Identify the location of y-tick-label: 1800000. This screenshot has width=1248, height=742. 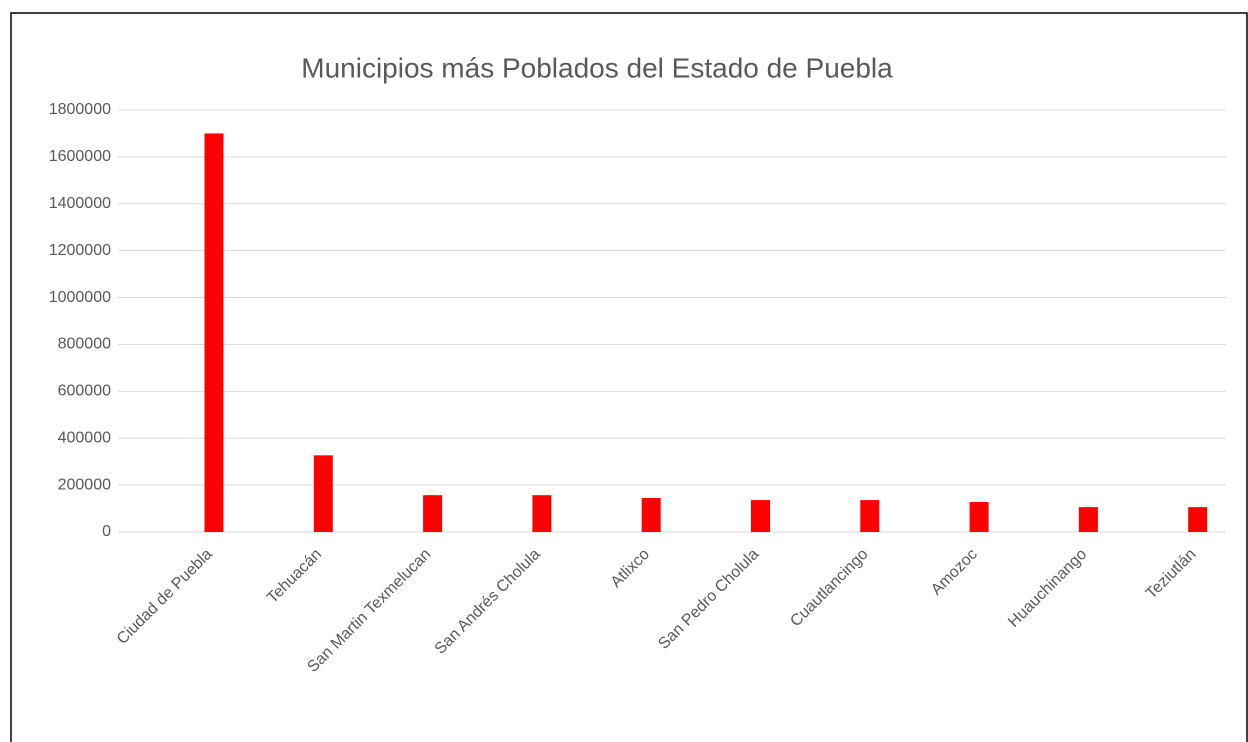
(80, 109).